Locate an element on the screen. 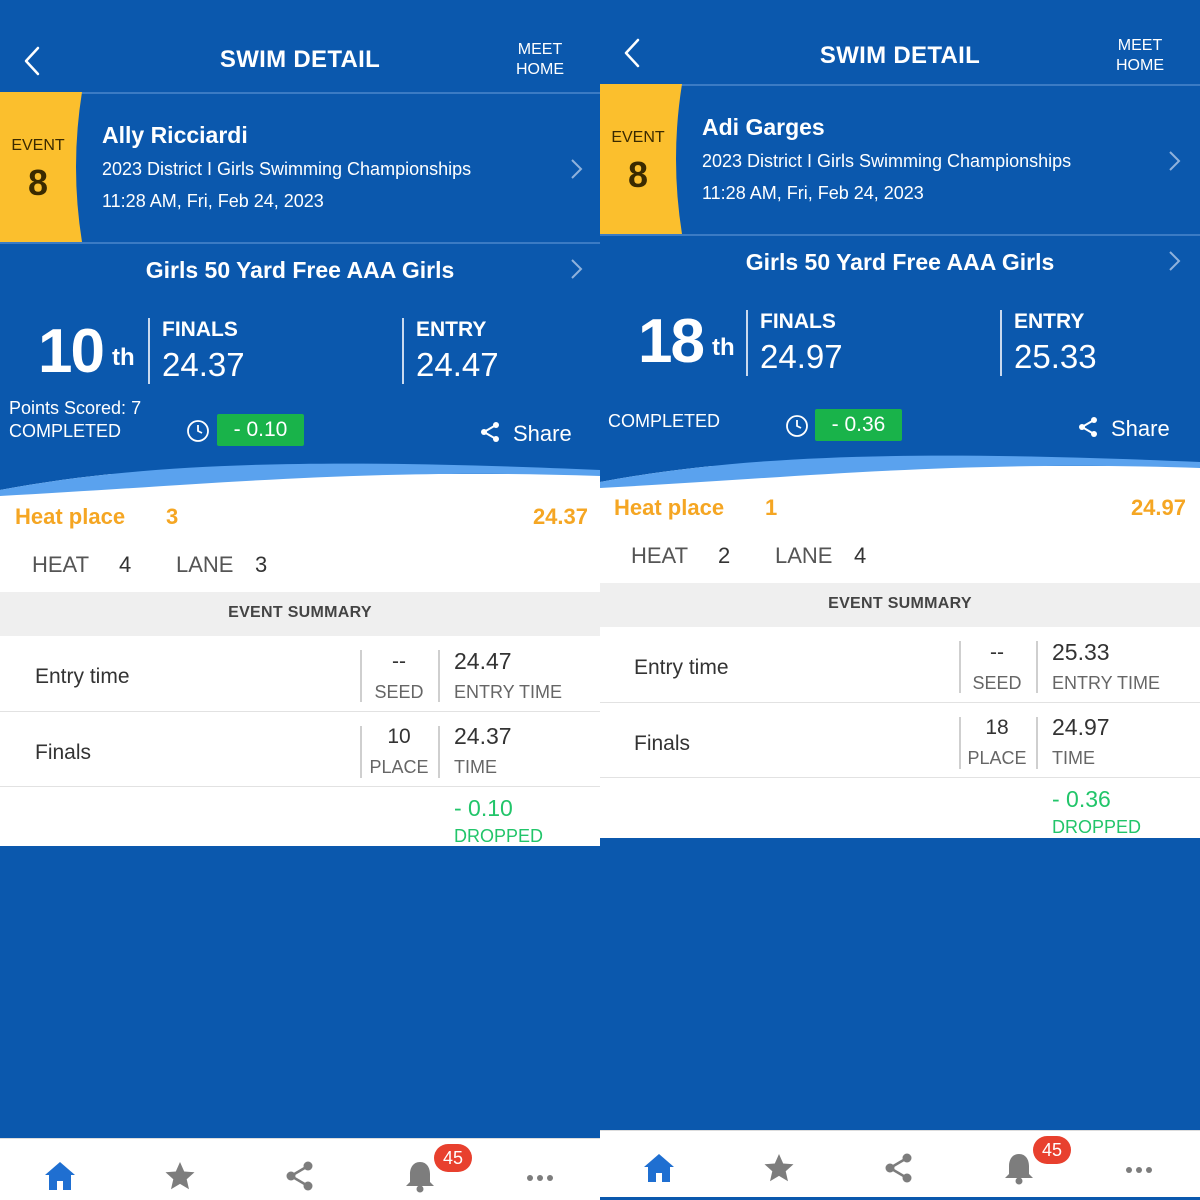 The height and width of the screenshot is (1200, 1200). heat-value: 2 is located at coordinates (724, 555).